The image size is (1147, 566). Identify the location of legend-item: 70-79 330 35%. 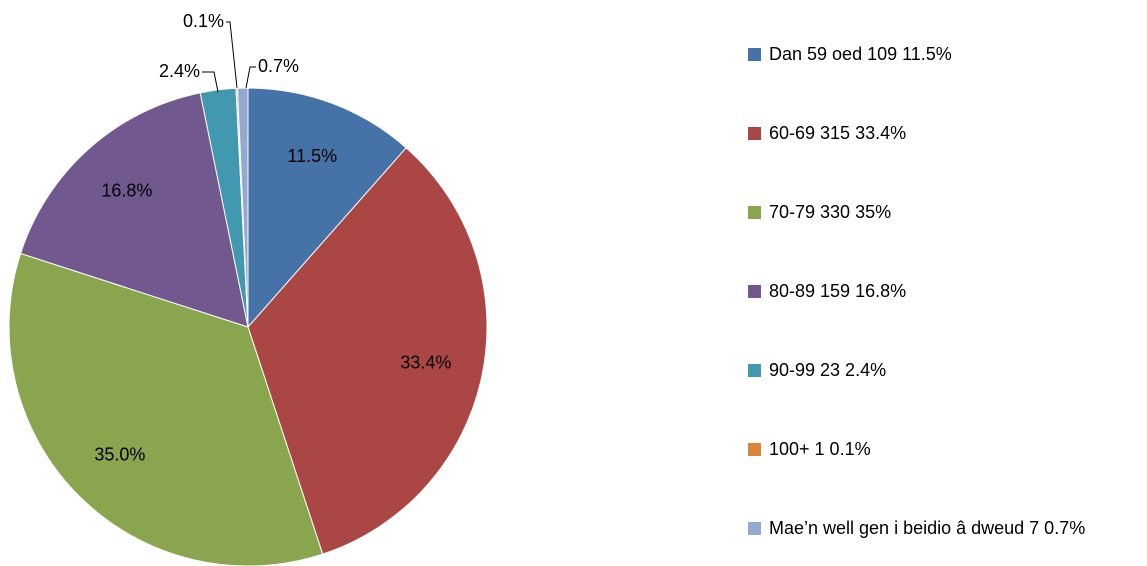
(943, 212).